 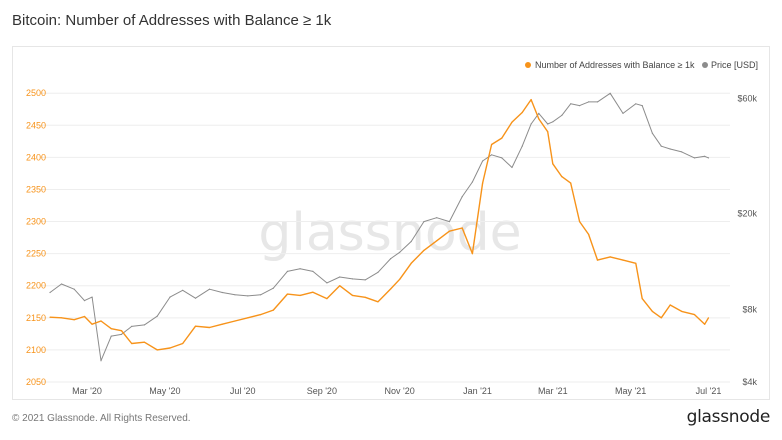 What do you see at coordinates (705, 65) in the screenshot?
I see `legend-marker-price` at bounding box center [705, 65].